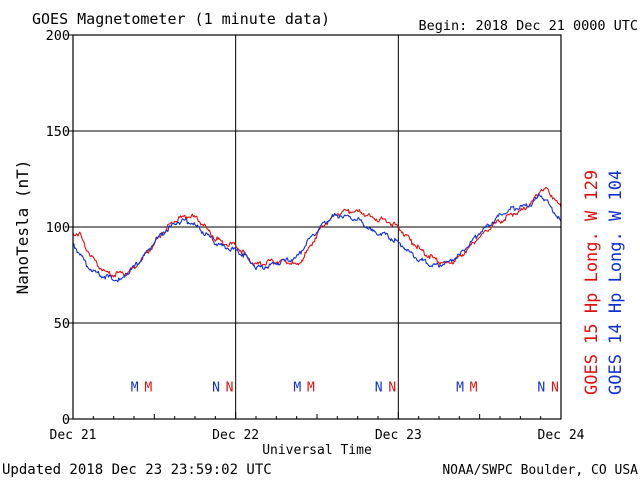 This screenshot has height=480, width=640. Describe the element at coordinates (528, 26) in the screenshot. I see `begin-time: Begin: 2018 Dec 21 0000 UTC` at that location.